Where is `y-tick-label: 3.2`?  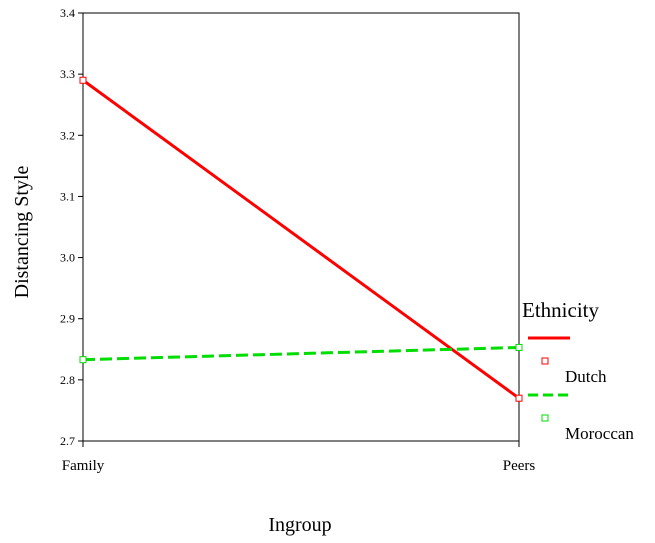 y-tick-label: 3.2 is located at coordinates (67, 135).